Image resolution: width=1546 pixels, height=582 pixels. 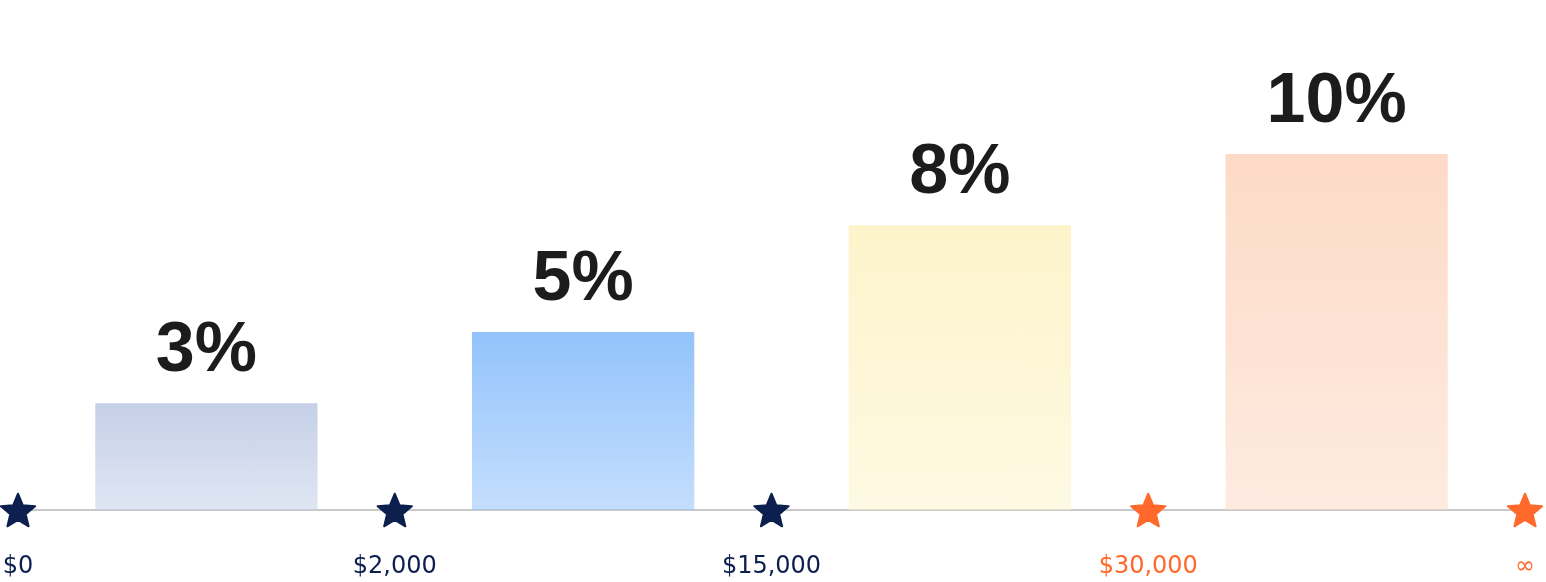 I want to click on data-label: 8%, so click(x=960, y=169).